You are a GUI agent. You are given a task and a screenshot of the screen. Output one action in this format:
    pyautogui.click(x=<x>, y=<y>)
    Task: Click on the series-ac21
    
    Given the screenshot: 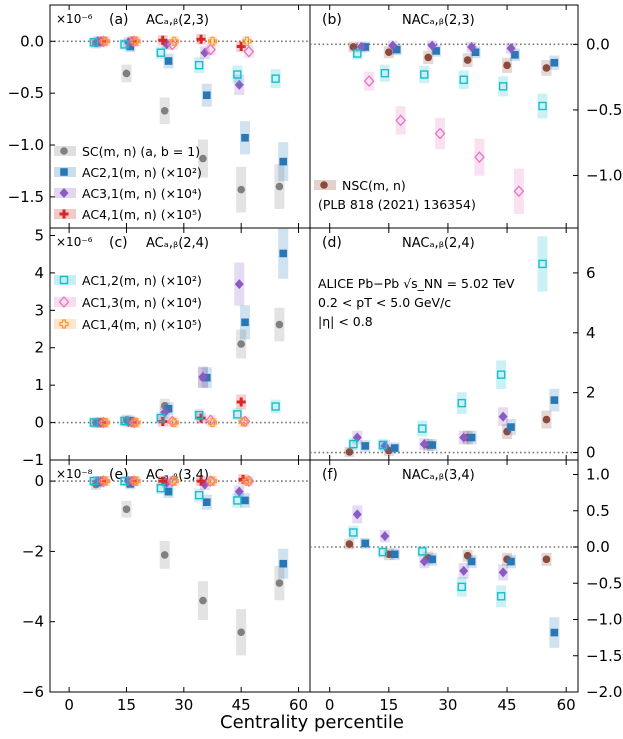 What is the action you would take?
    pyautogui.click(x=191, y=109)
    